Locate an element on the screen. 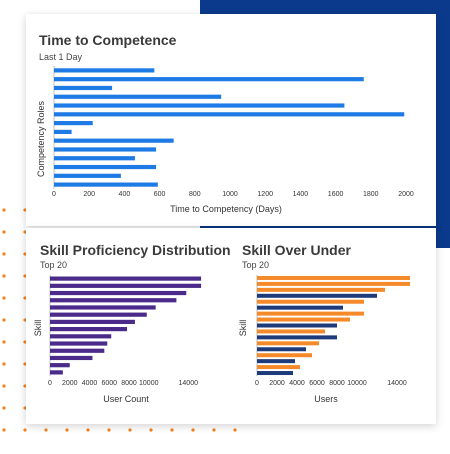 Image resolution: width=450 pixels, height=454 pixels. x-tick-label: 400 is located at coordinates (125, 194).